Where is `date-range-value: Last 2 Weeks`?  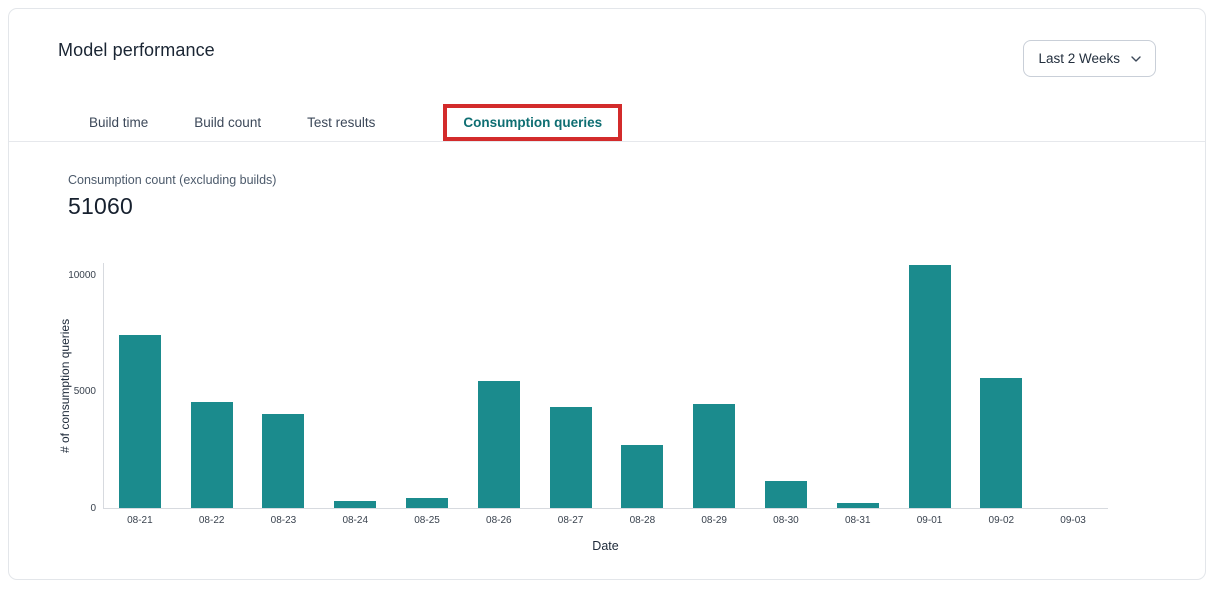
date-range-value: Last 2 Weeks is located at coordinates (1079, 58).